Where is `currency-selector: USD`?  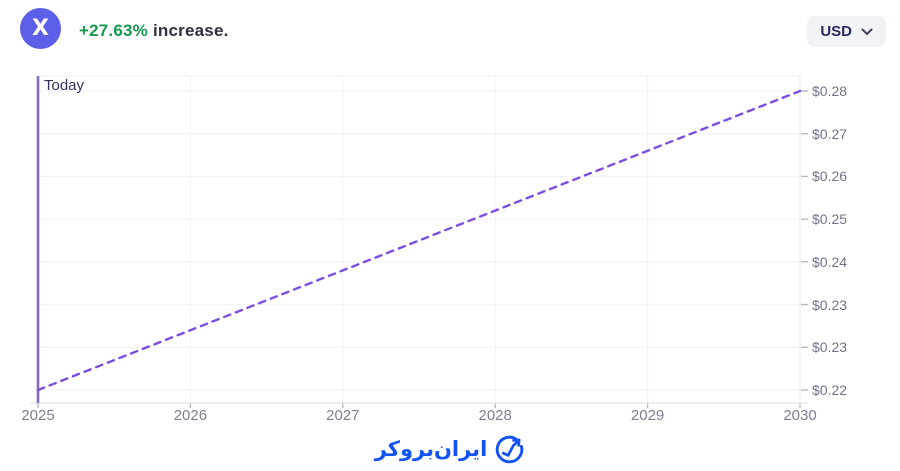
currency-selector: USD is located at coordinates (846, 31).